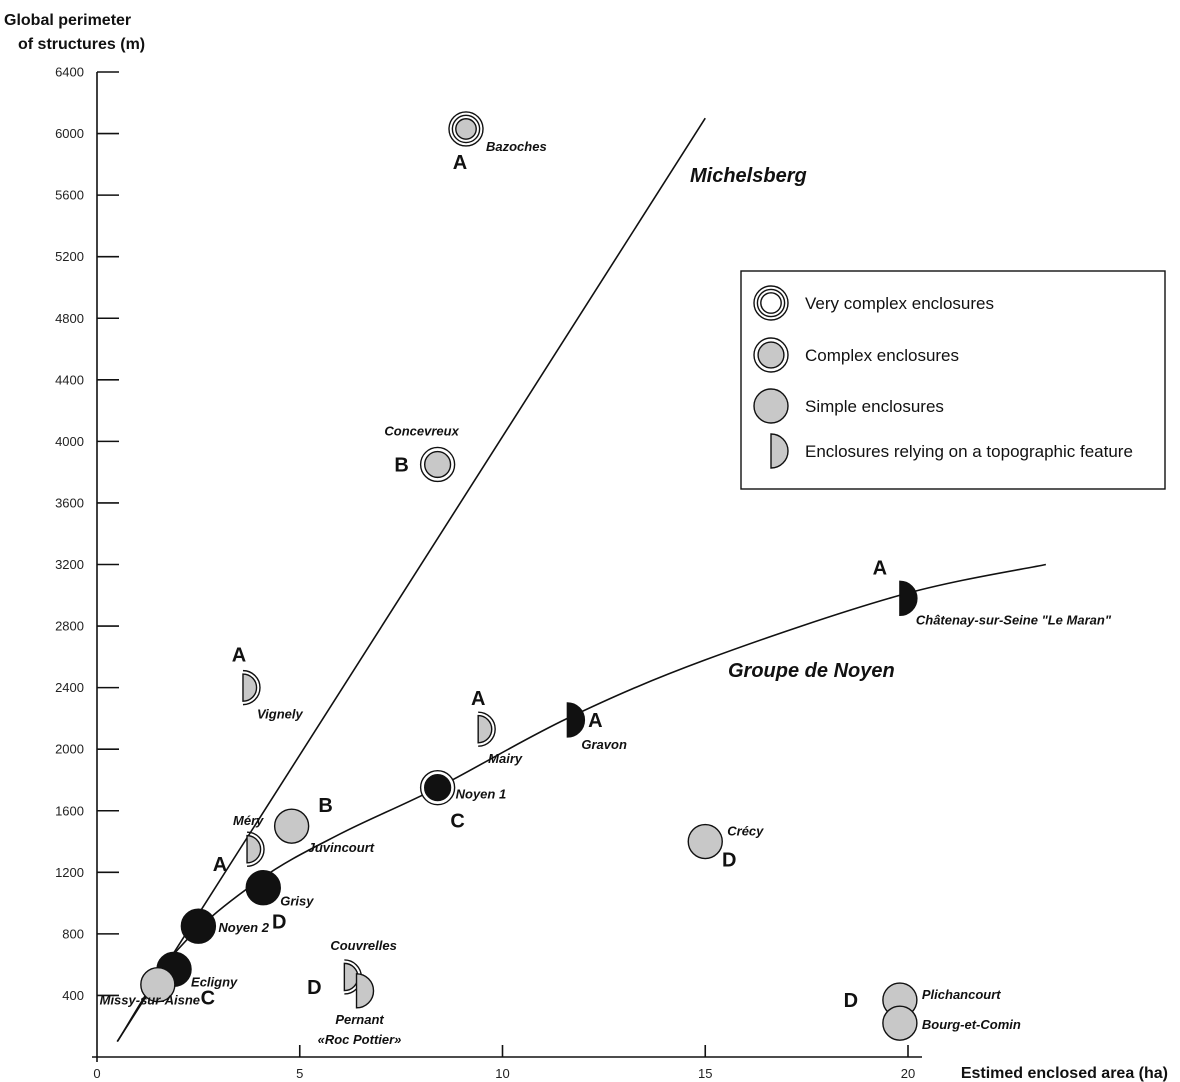 Image resolution: width=1180 pixels, height=1082 pixels. Describe the element at coordinates (214, 981) in the screenshot. I see `site-label: Ecligny` at that location.